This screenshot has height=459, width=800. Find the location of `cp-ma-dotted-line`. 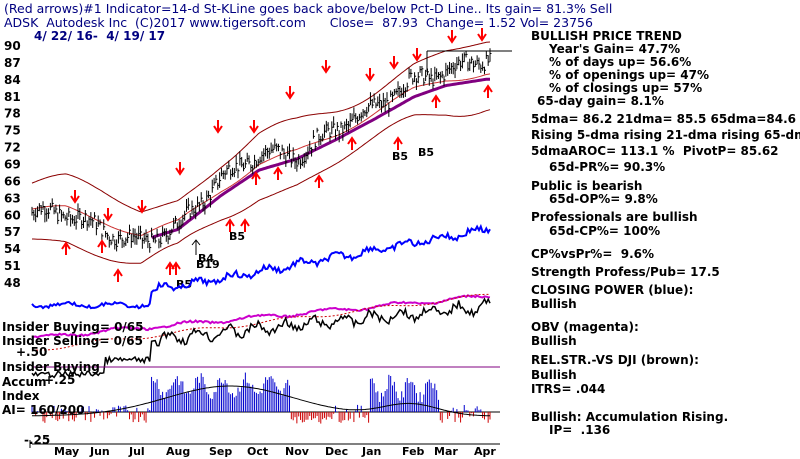

cp-ma-dotted-line is located at coordinates (261, 322).